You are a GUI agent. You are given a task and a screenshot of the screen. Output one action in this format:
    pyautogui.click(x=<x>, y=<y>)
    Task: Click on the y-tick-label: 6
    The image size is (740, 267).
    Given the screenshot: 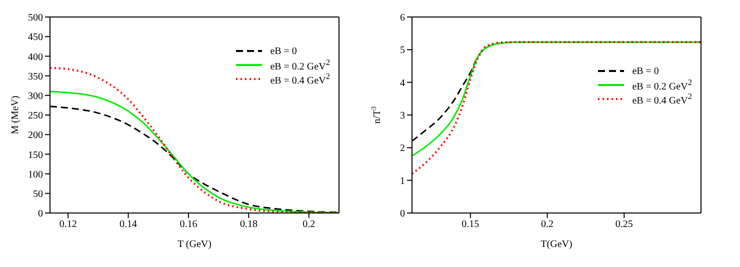 What is the action you would take?
    pyautogui.click(x=402, y=18)
    